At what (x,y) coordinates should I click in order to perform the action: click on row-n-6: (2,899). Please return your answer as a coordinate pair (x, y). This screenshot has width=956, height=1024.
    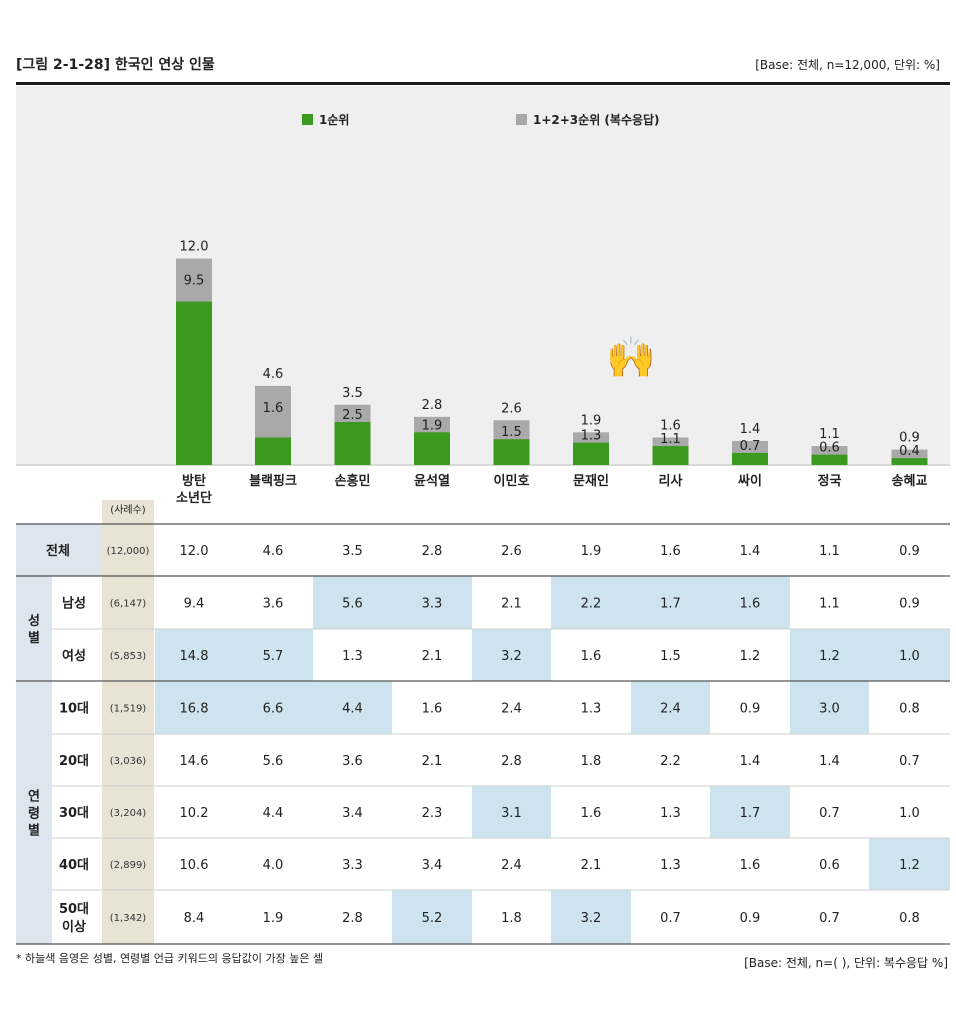
    Looking at the image, I should click on (128, 865).